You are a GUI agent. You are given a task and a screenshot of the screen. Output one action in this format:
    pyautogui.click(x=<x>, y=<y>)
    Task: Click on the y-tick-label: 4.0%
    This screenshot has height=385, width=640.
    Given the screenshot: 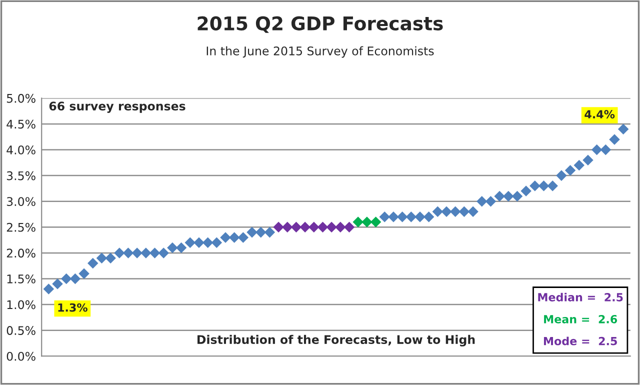 What is the action you would take?
    pyautogui.click(x=21, y=149)
    